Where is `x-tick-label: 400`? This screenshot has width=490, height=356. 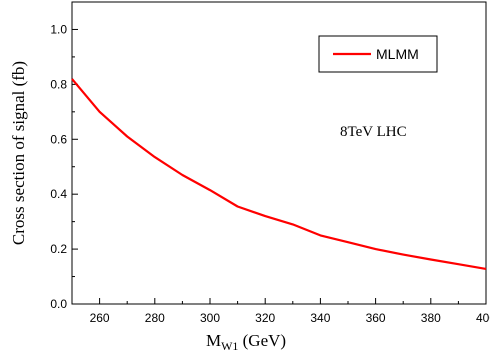 x-tick-label: 400 is located at coordinates (483, 318).